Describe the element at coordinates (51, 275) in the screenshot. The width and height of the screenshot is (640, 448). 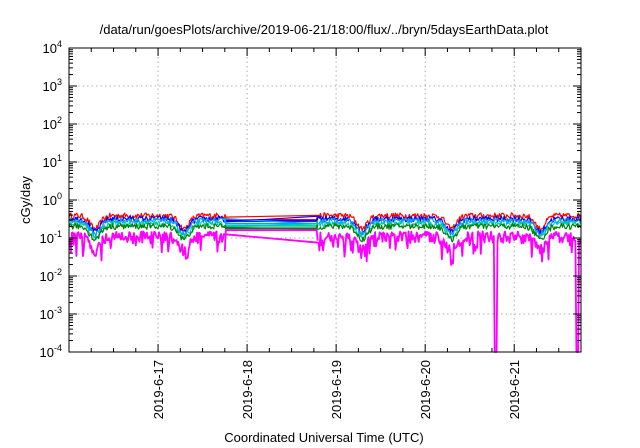
I see `y-tick-label: 10⁻²` at that location.